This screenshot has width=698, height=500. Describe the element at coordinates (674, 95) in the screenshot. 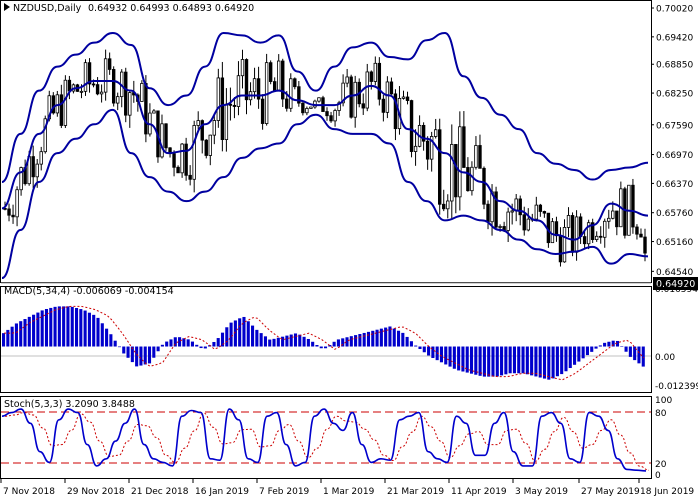

I see `price-tick-label: 0.68250` at that location.